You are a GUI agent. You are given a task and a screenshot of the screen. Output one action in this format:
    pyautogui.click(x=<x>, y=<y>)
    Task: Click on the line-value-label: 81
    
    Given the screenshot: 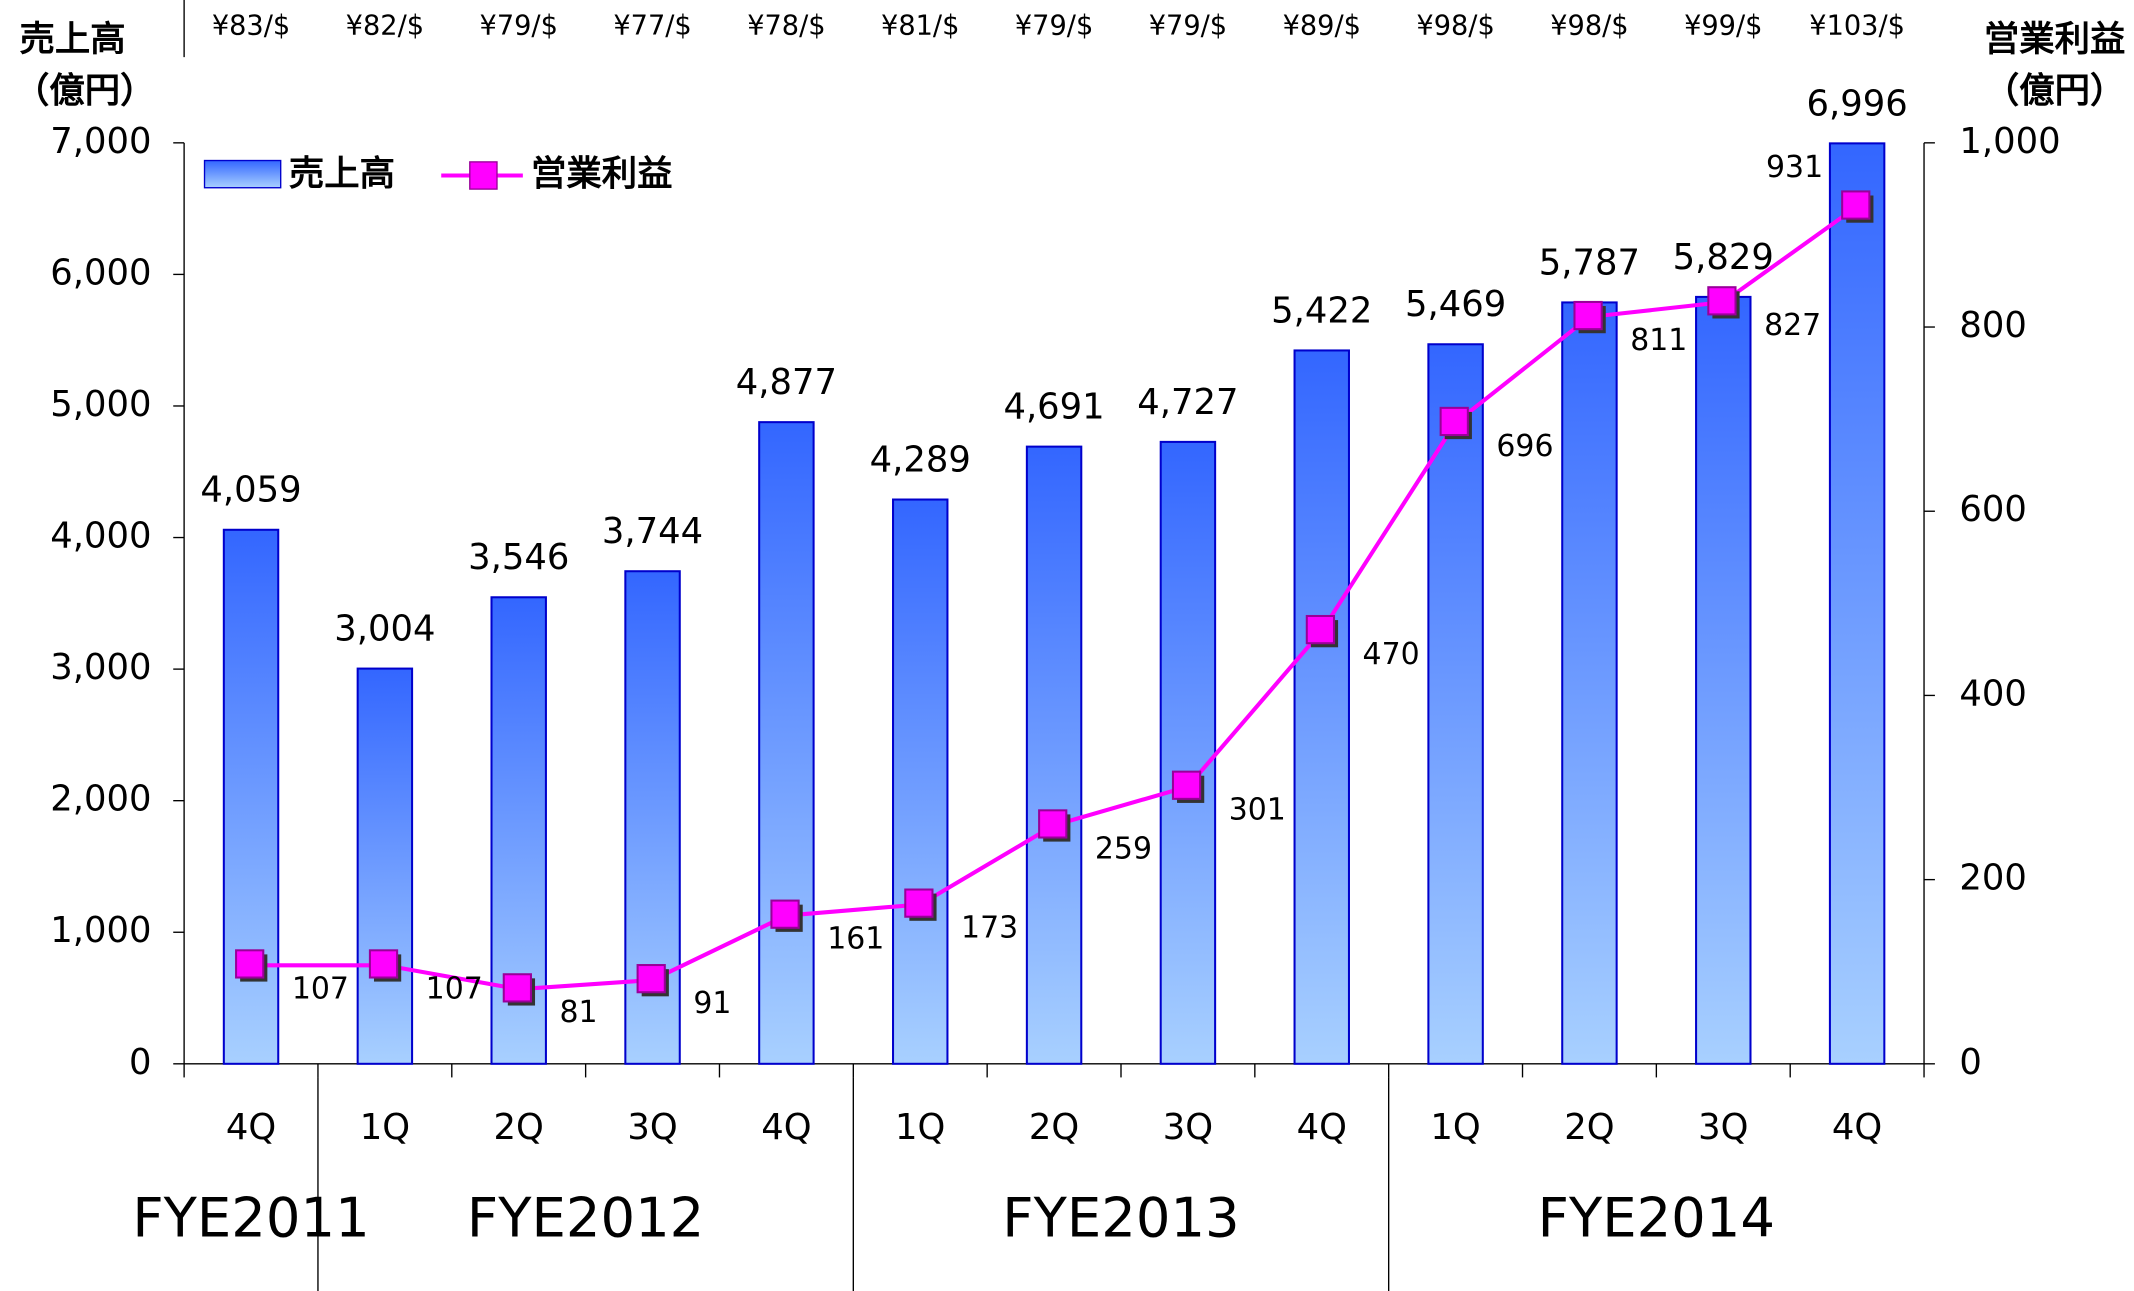 What is the action you would take?
    pyautogui.click(x=579, y=1012)
    